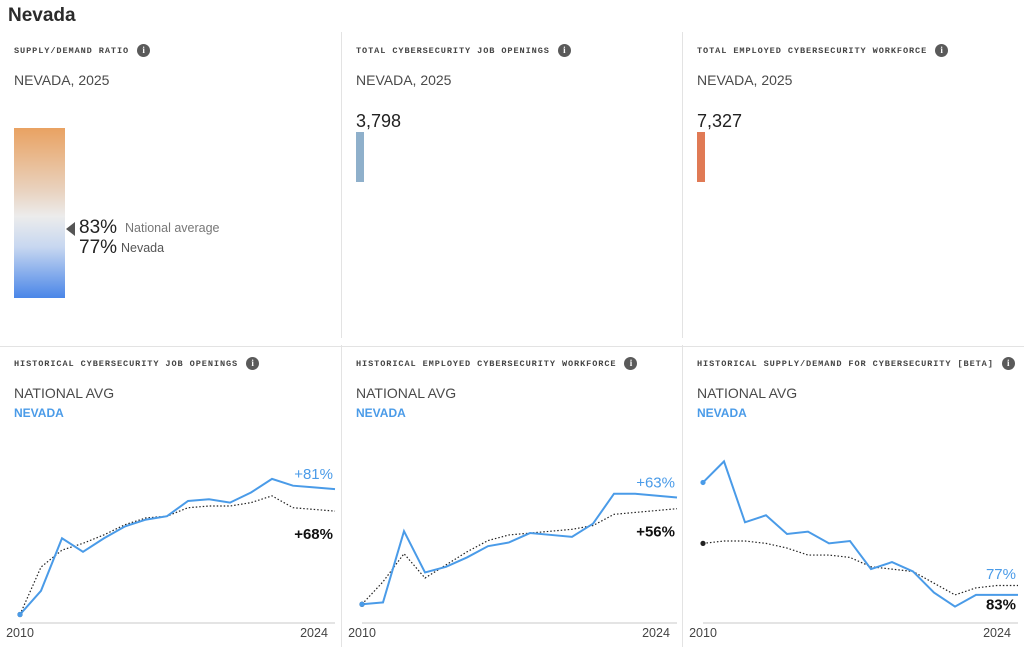 Image resolution: width=1024 pixels, height=647 pixels. Describe the element at coordinates (812, 50) in the screenshot. I see `panel-title-text: TOTAL EMPLOYED CYBERSECURITY WORKFORCE` at that location.